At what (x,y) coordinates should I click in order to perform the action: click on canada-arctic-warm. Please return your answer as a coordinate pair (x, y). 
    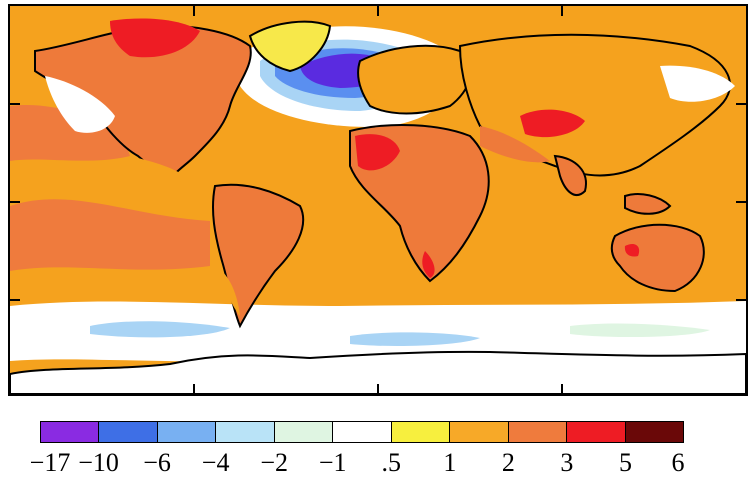
    Looking at the image, I should click on (155, 38).